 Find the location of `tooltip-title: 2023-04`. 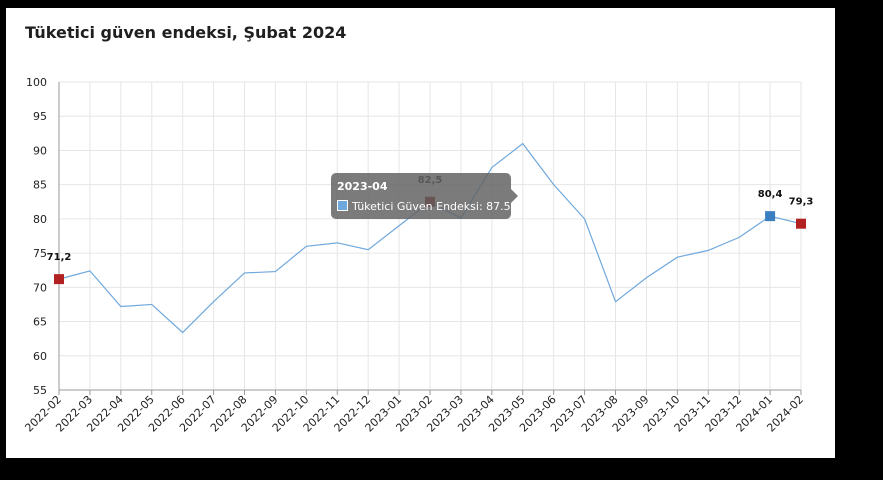

tooltip-title: 2023-04 is located at coordinates (362, 186).